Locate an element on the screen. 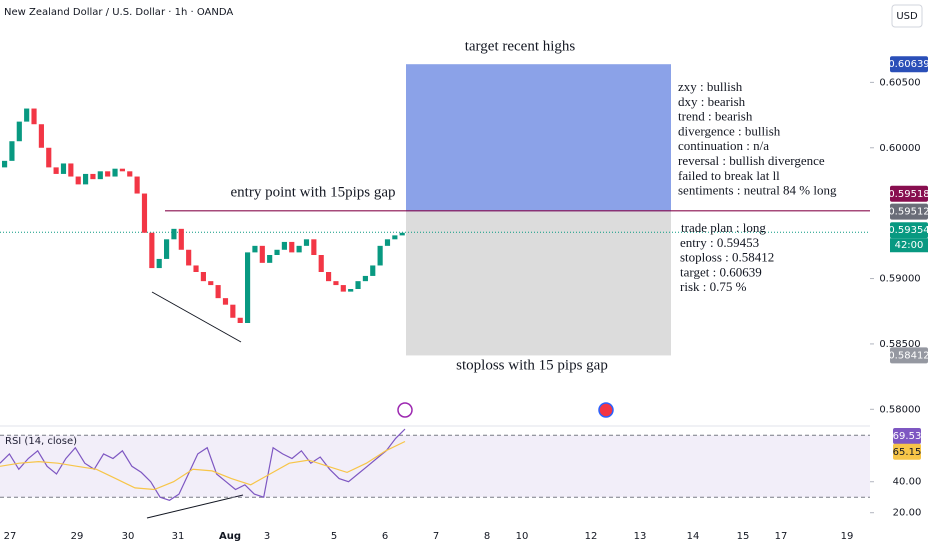 The height and width of the screenshot is (550, 932). y-tick-label: 0.59000 is located at coordinates (899, 279).